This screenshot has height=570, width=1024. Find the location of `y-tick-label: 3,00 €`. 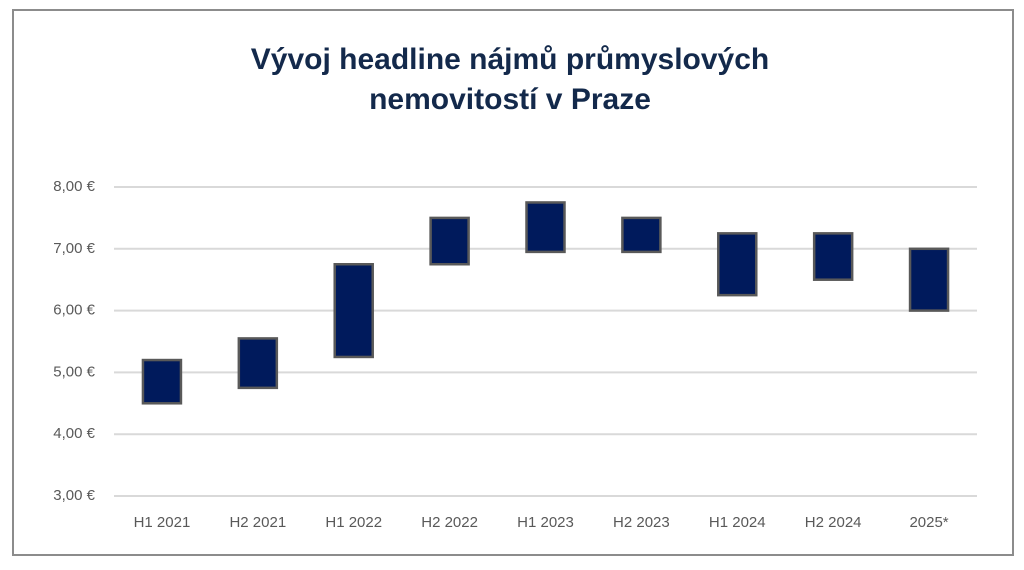

y-tick-label: 3,00 € is located at coordinates (74, 495).